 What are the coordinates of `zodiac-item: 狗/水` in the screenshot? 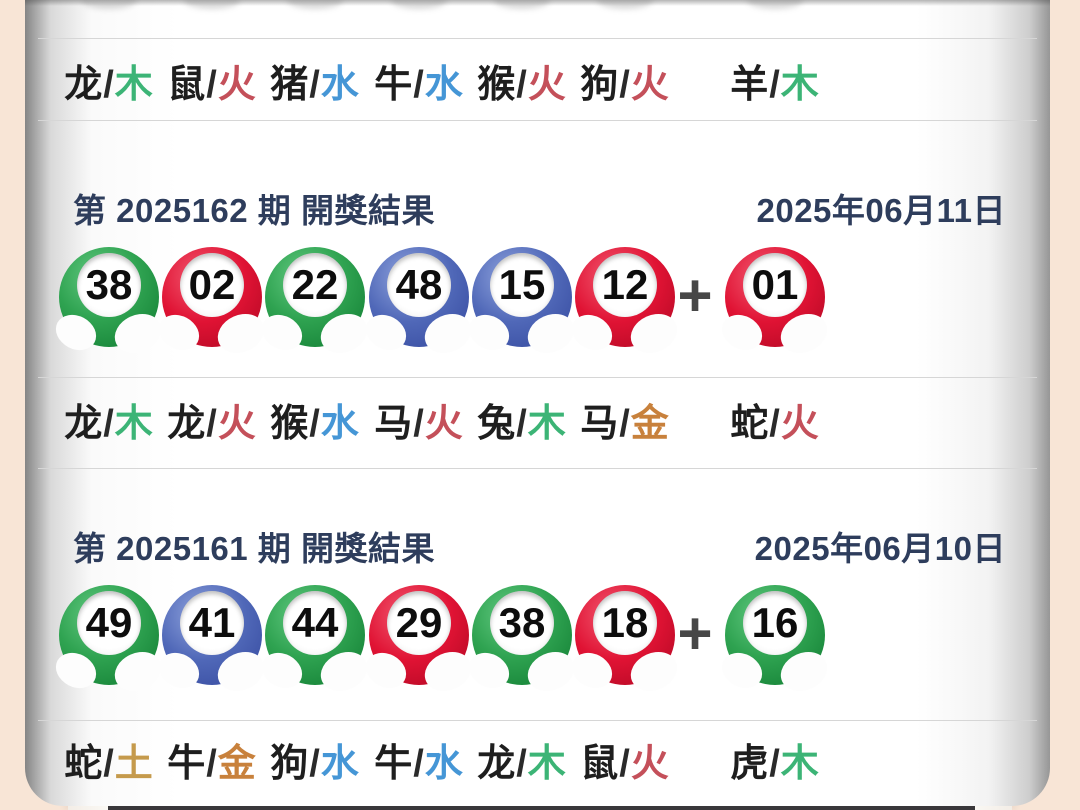 It's located at (315, 764).